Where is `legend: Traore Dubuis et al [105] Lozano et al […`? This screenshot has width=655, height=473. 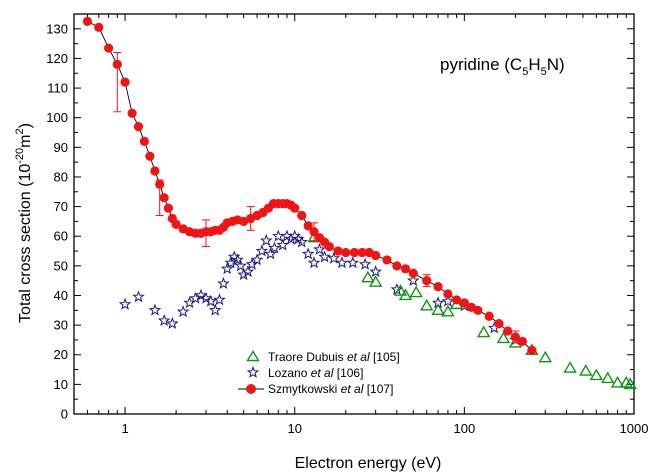
legend: Traore Dubuis et al [105] Lozano et al [… is located at coordinates (319, 373).